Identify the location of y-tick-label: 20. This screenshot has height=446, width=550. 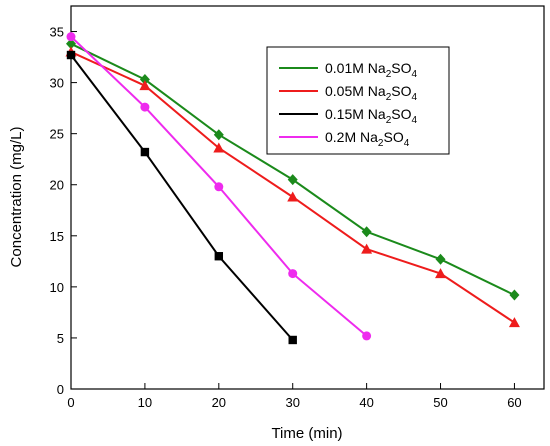
(57, 185).